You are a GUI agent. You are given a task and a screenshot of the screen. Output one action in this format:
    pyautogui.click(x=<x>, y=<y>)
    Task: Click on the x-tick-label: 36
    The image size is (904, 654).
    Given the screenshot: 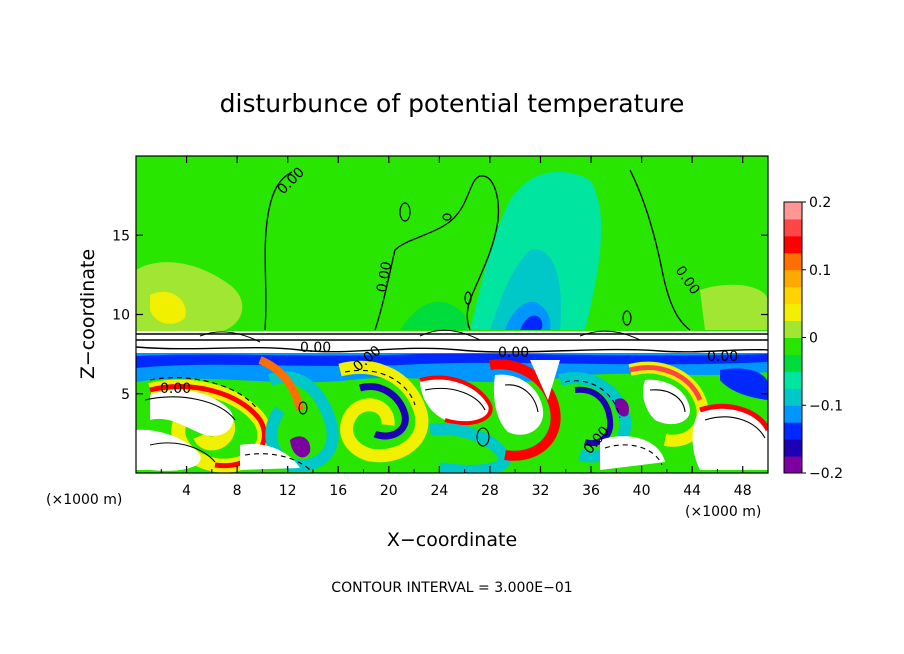 What is the action you would take?
    pyautogui.click(x=591, y=491)
    